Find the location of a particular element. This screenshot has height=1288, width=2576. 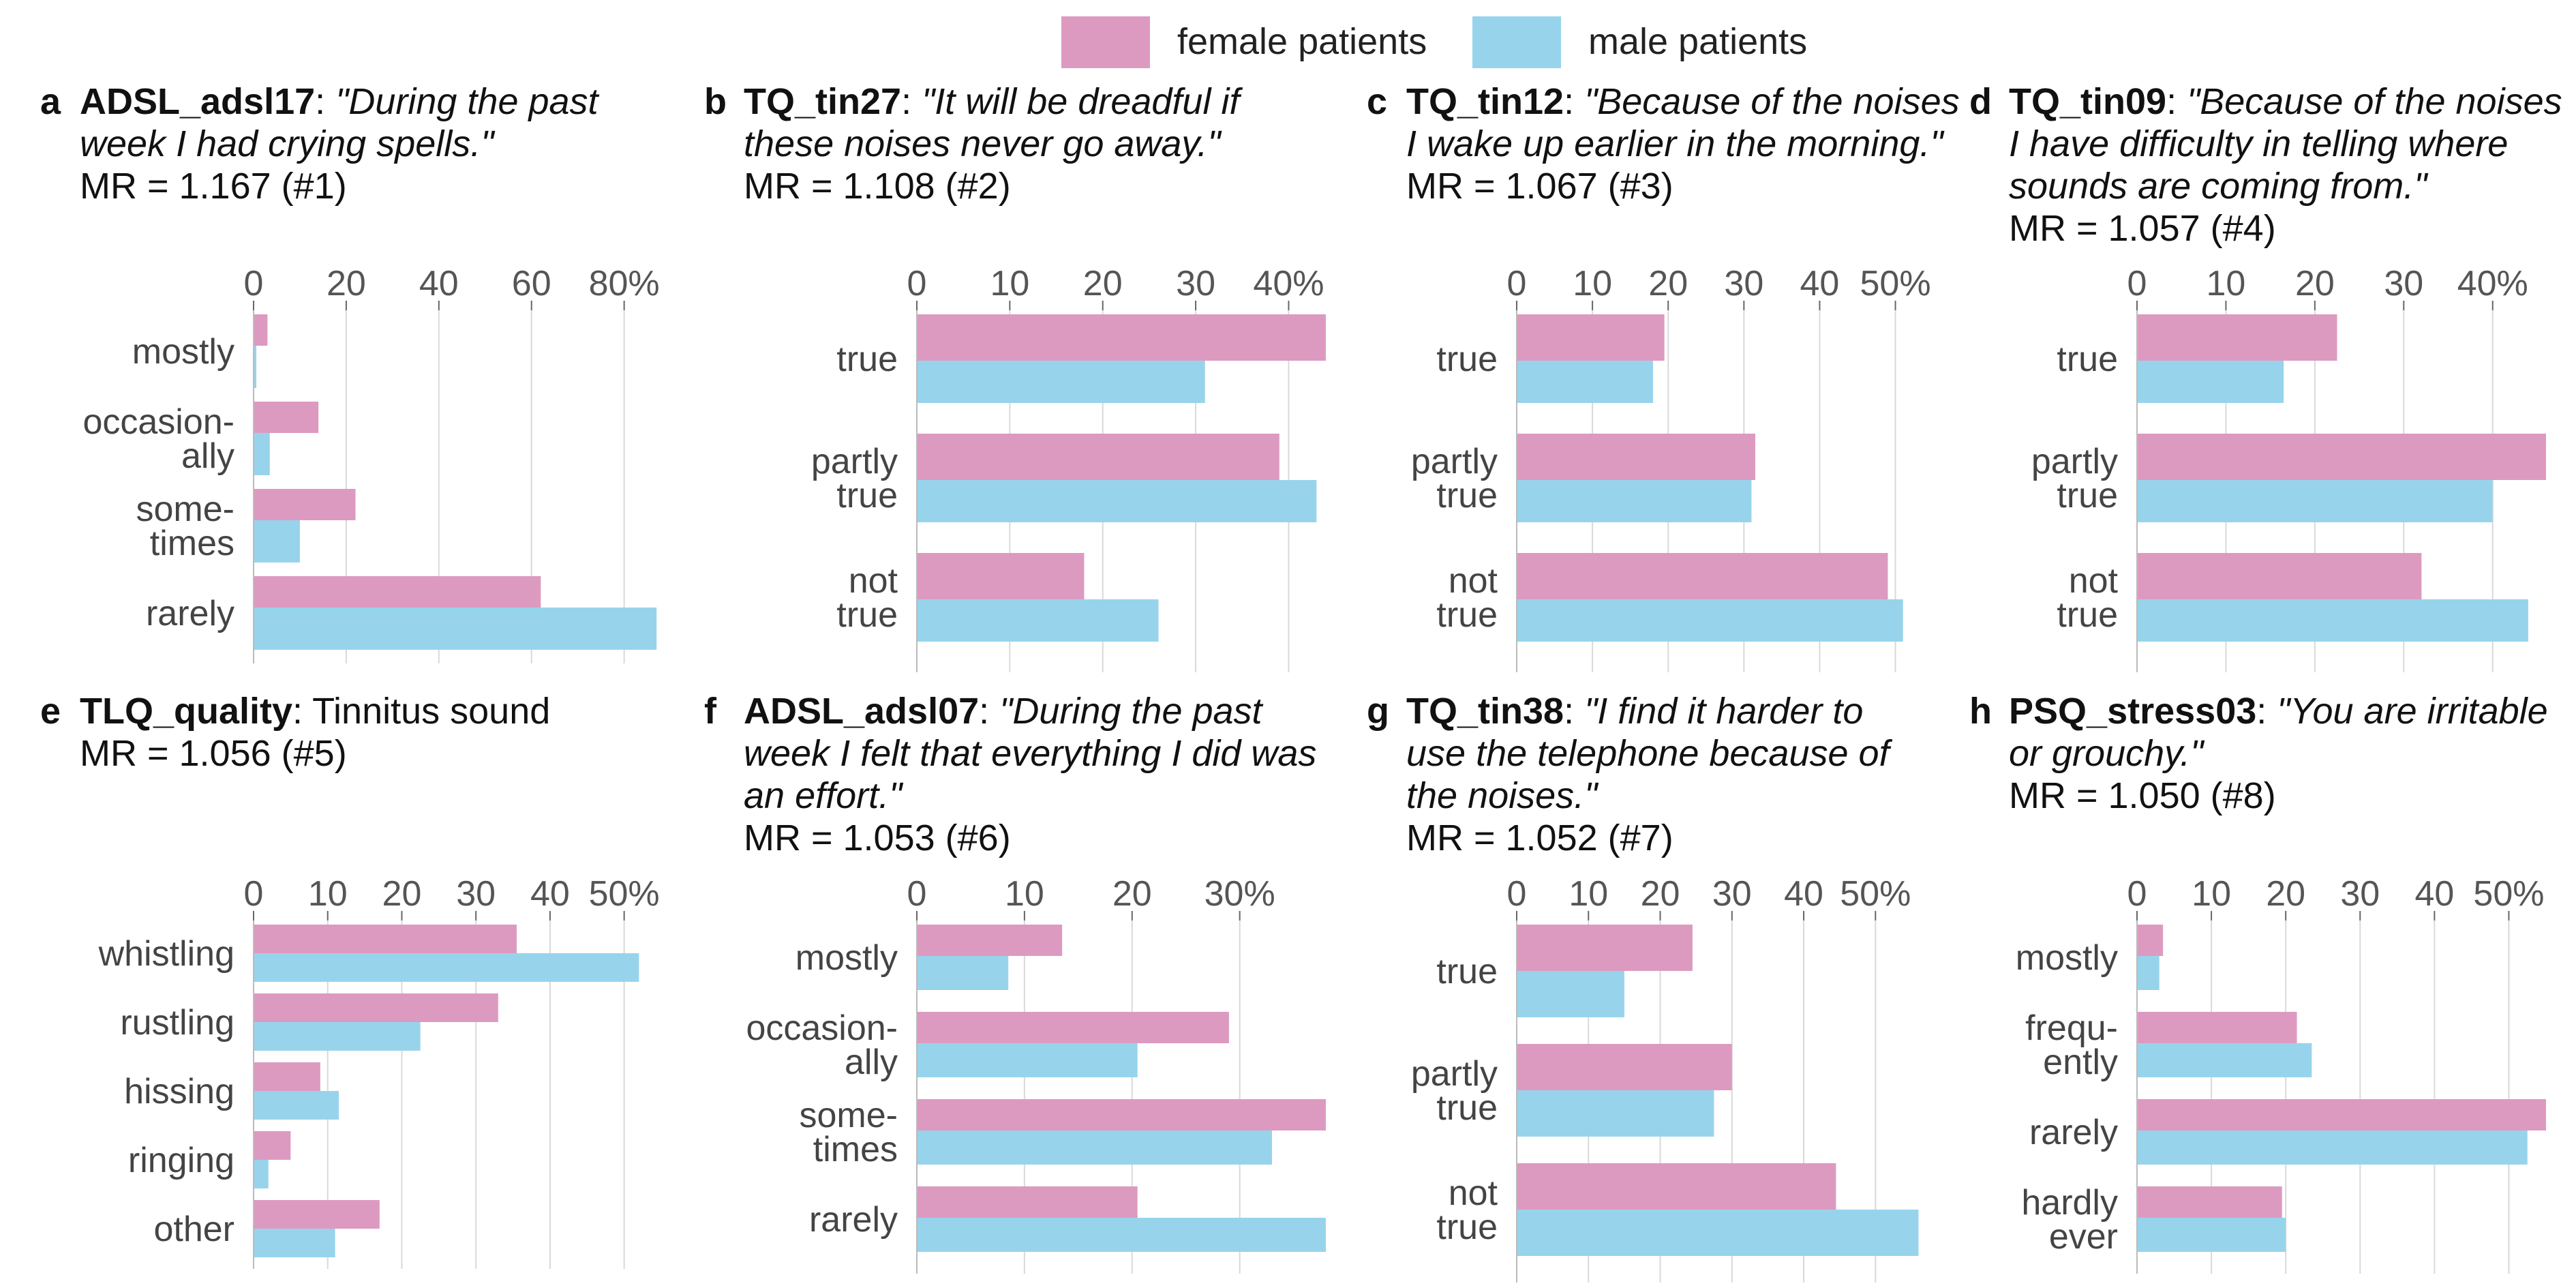

panel-mr: MR = 1.053 (#6) is located at coordinates (877, 838).